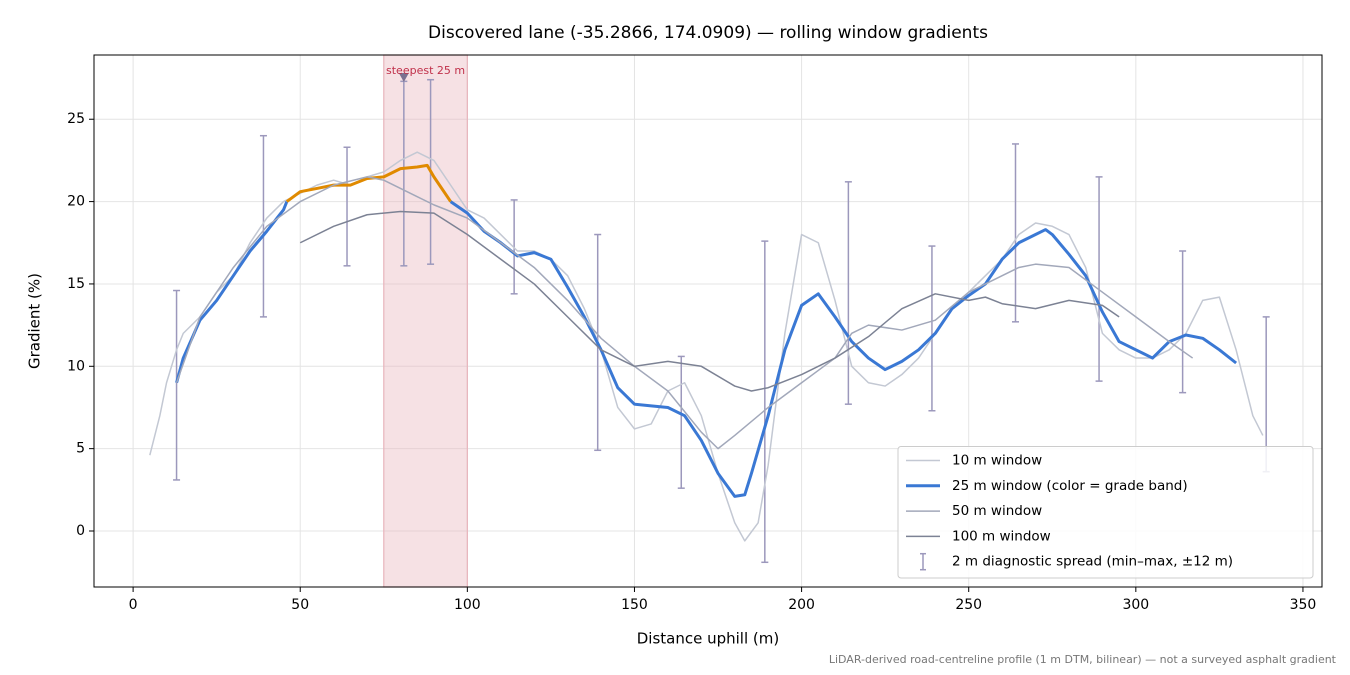 The height and width of the screenshot is (675, 1350). I want to click on legend-label: 100 m window, so click(1001, 536).